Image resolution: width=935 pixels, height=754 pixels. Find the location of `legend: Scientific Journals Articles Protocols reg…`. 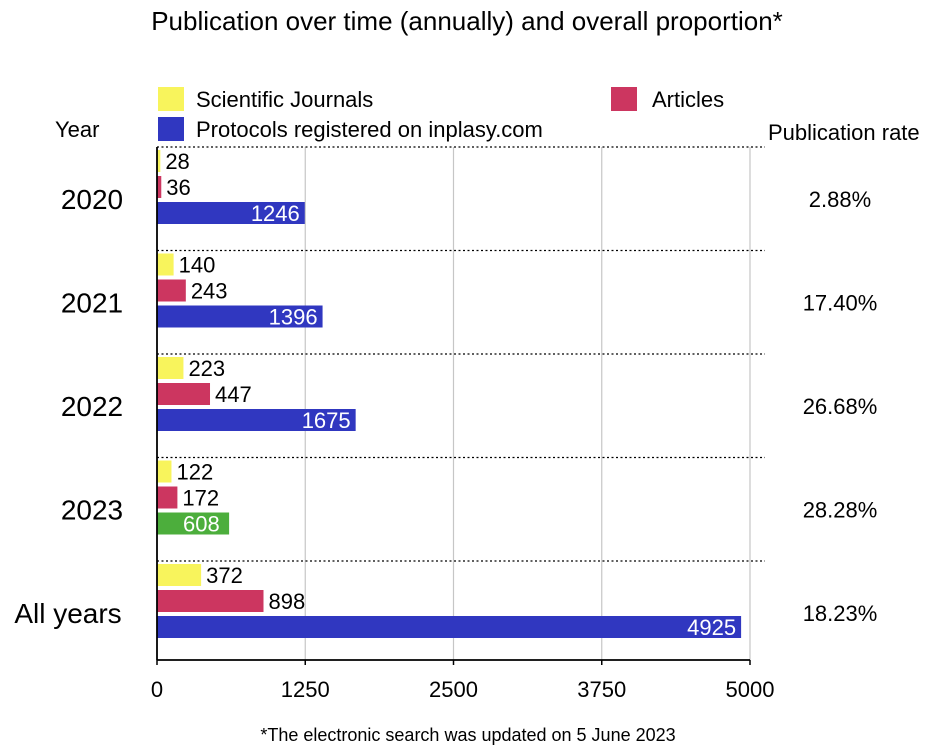

legend: Scientific Journals Articles Protocols reg… is located at coordinates (441, 114).